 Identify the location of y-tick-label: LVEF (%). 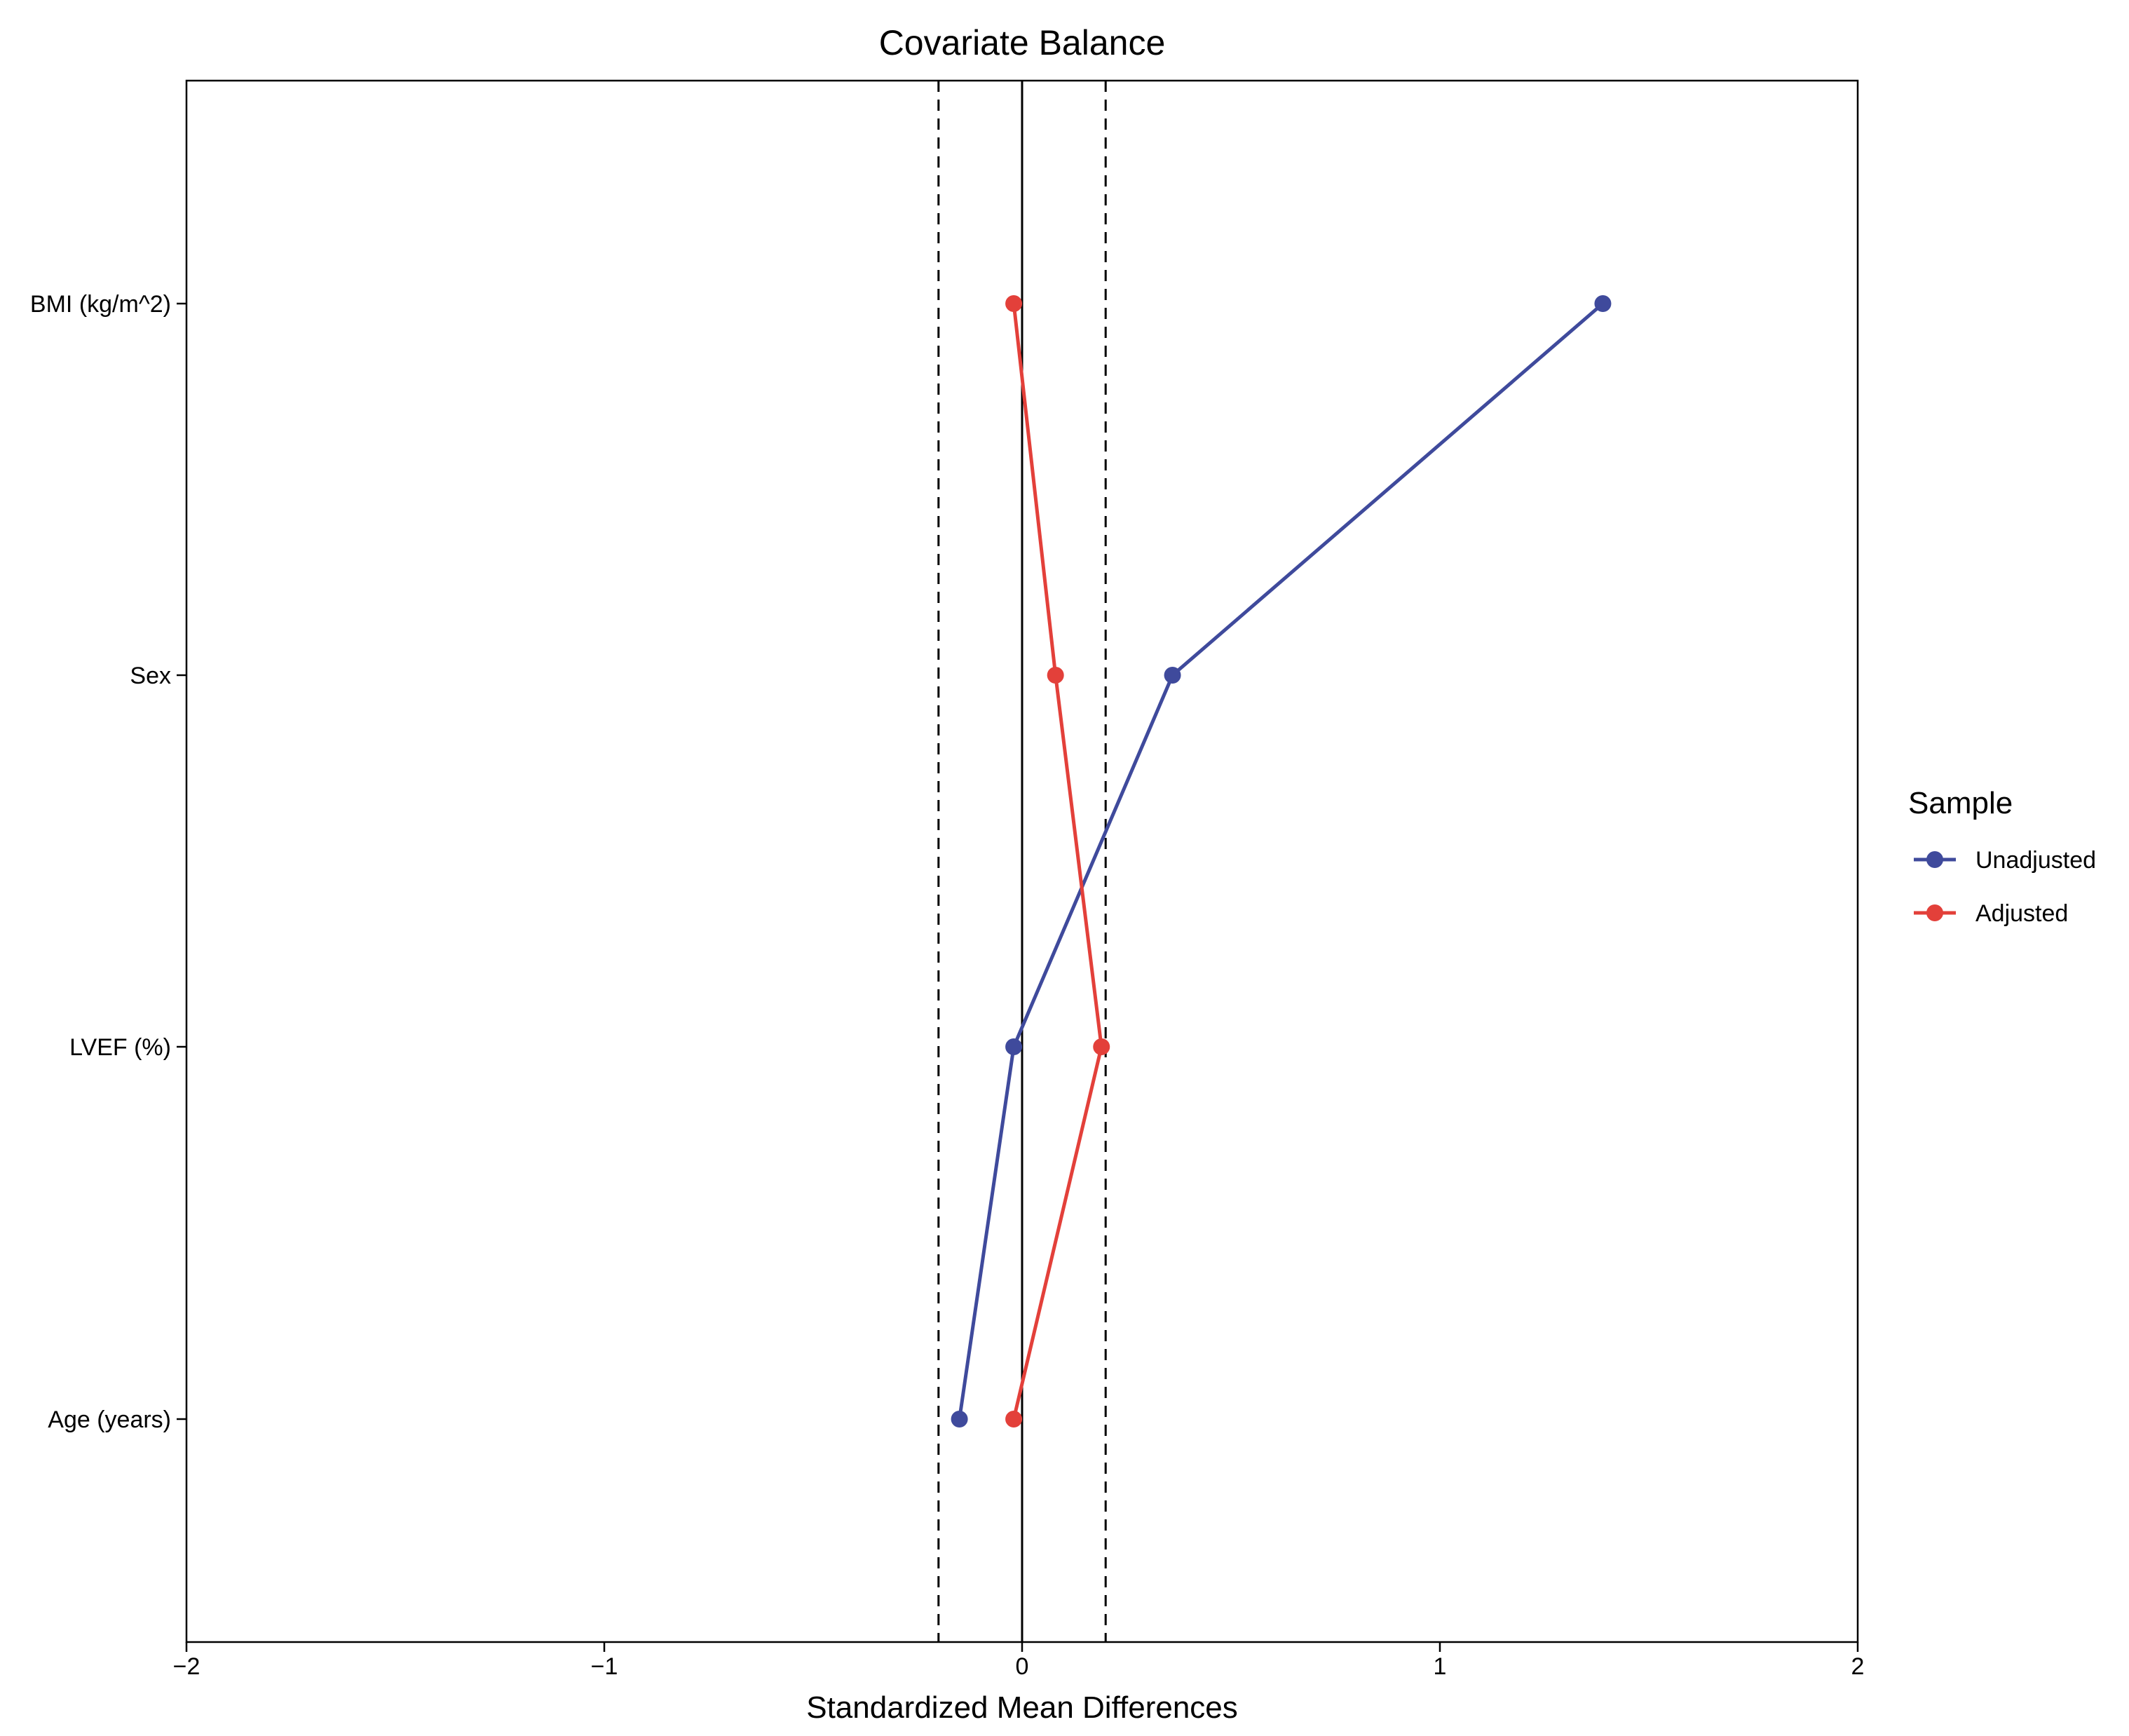
(120, 1047).